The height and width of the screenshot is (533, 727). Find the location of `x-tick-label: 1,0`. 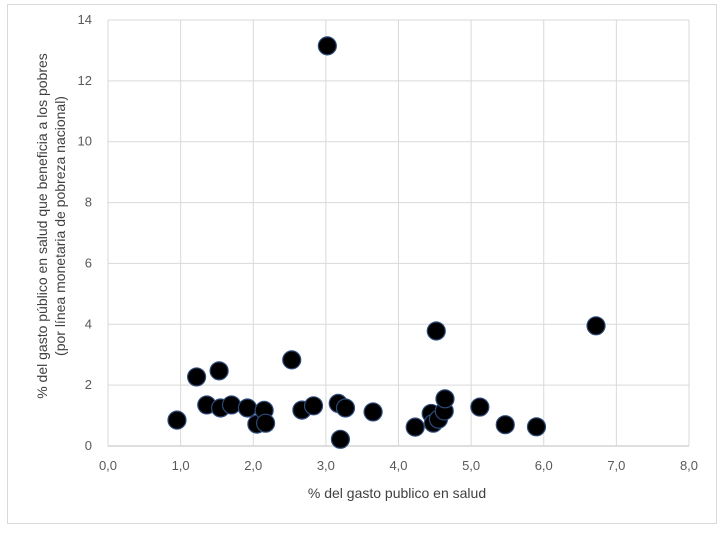

x-tick-label: 1,0 is located at coordinates (181, 465).